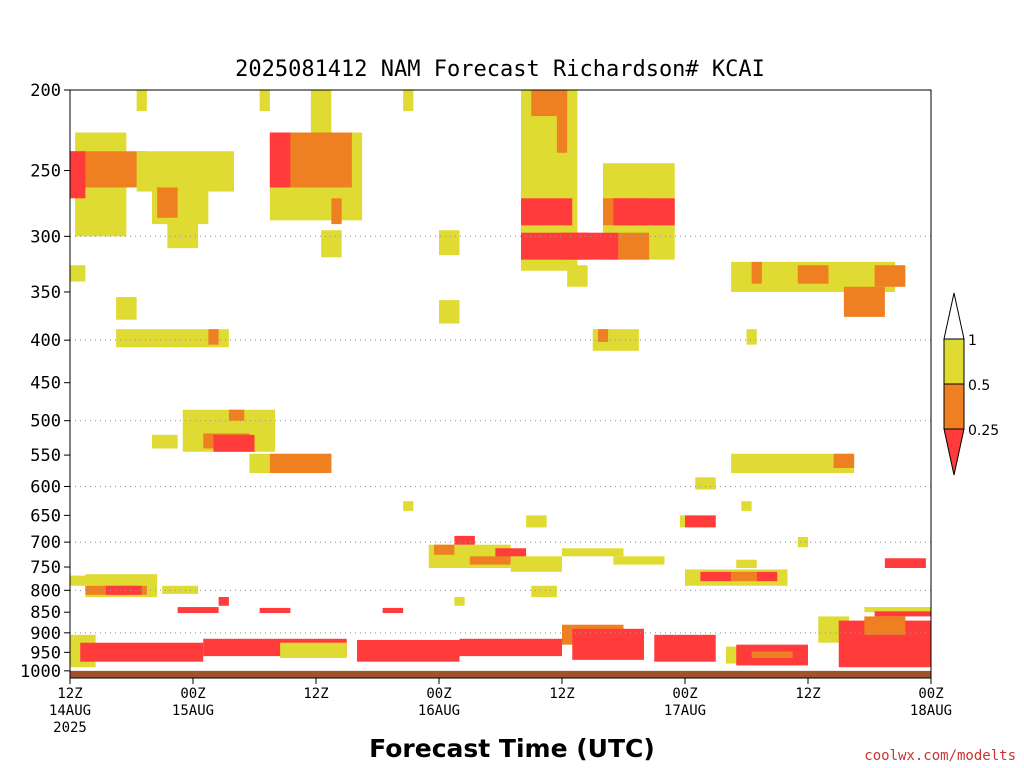  I want to click on y-tick-label: 800, so click(45, 591).